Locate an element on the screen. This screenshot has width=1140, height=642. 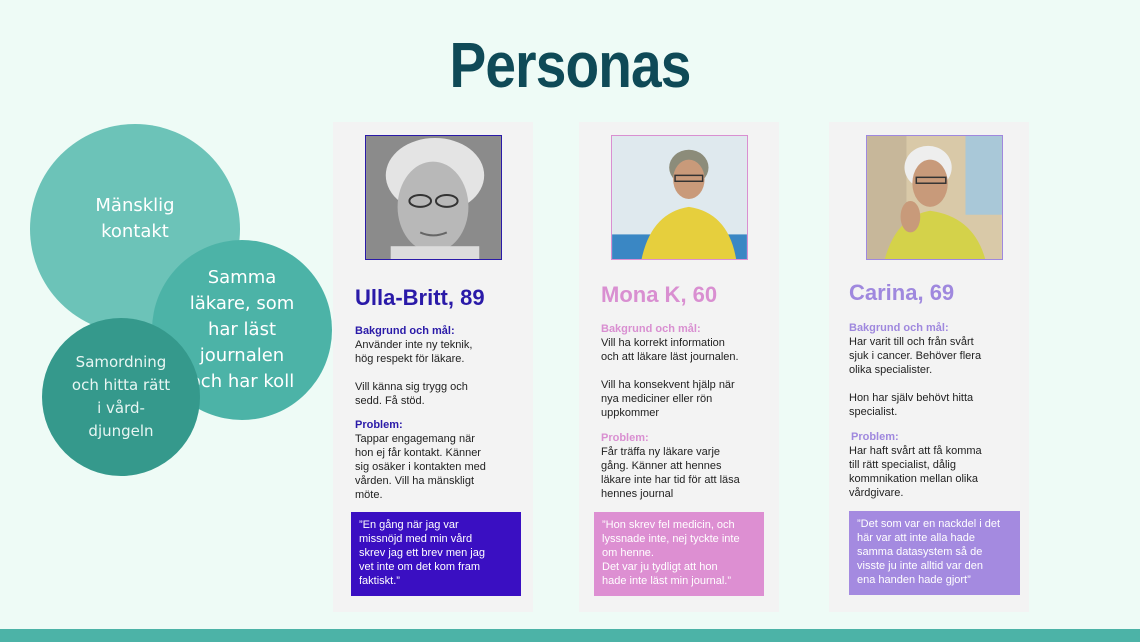
footer-bar is located at coordinates (570, 635).